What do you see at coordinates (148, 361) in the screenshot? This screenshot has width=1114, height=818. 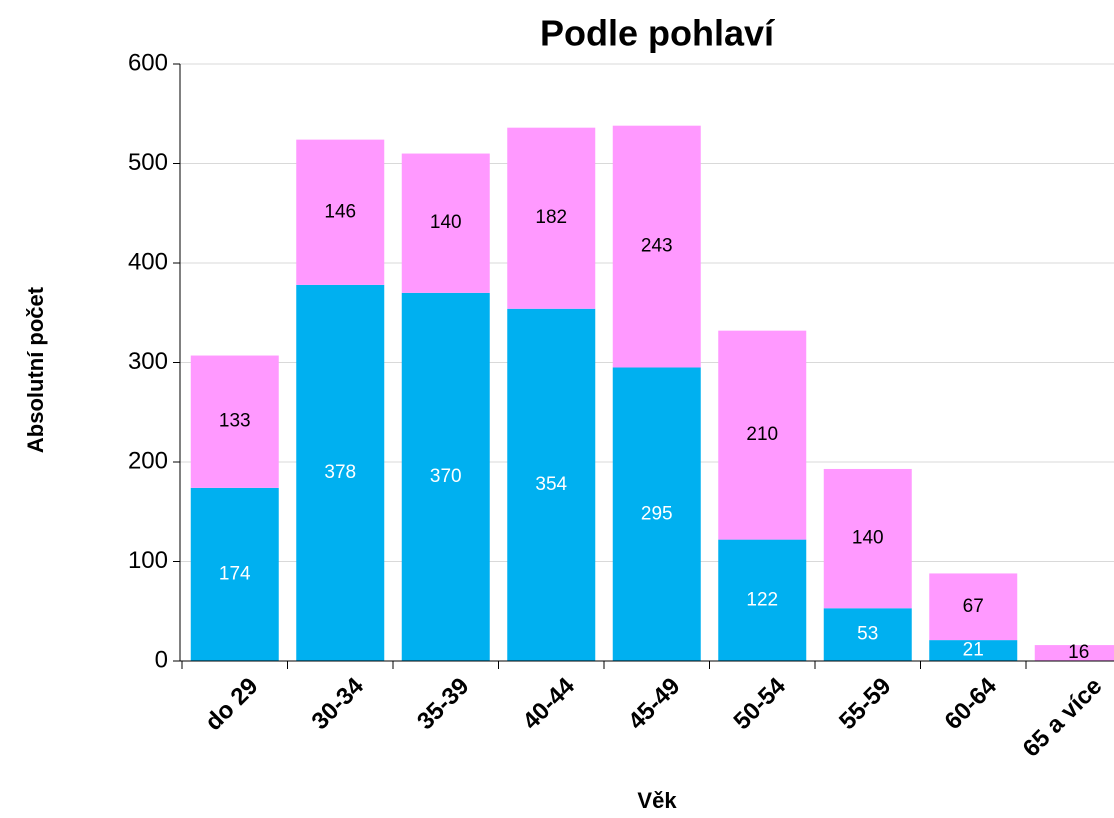 I see `y-tick-label: 300` at bounding box center [148, 361].